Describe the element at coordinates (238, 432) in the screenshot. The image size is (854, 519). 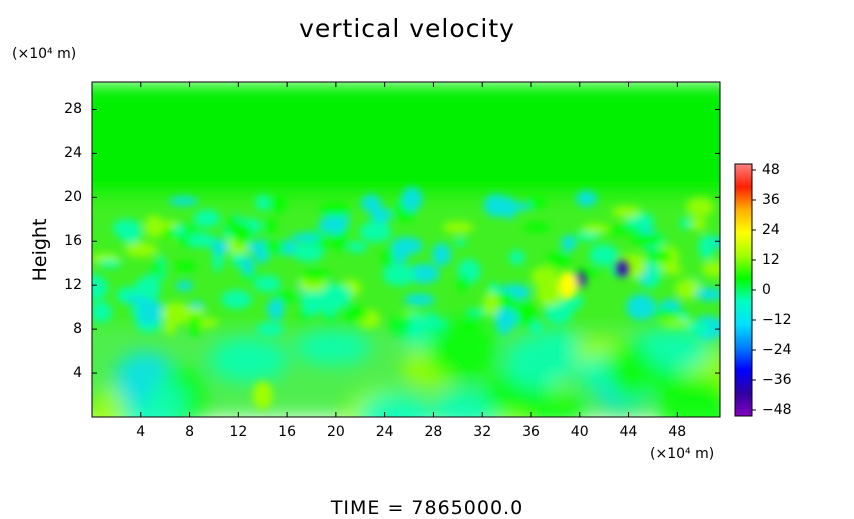
I see `x-tick-label: 12` at that location.